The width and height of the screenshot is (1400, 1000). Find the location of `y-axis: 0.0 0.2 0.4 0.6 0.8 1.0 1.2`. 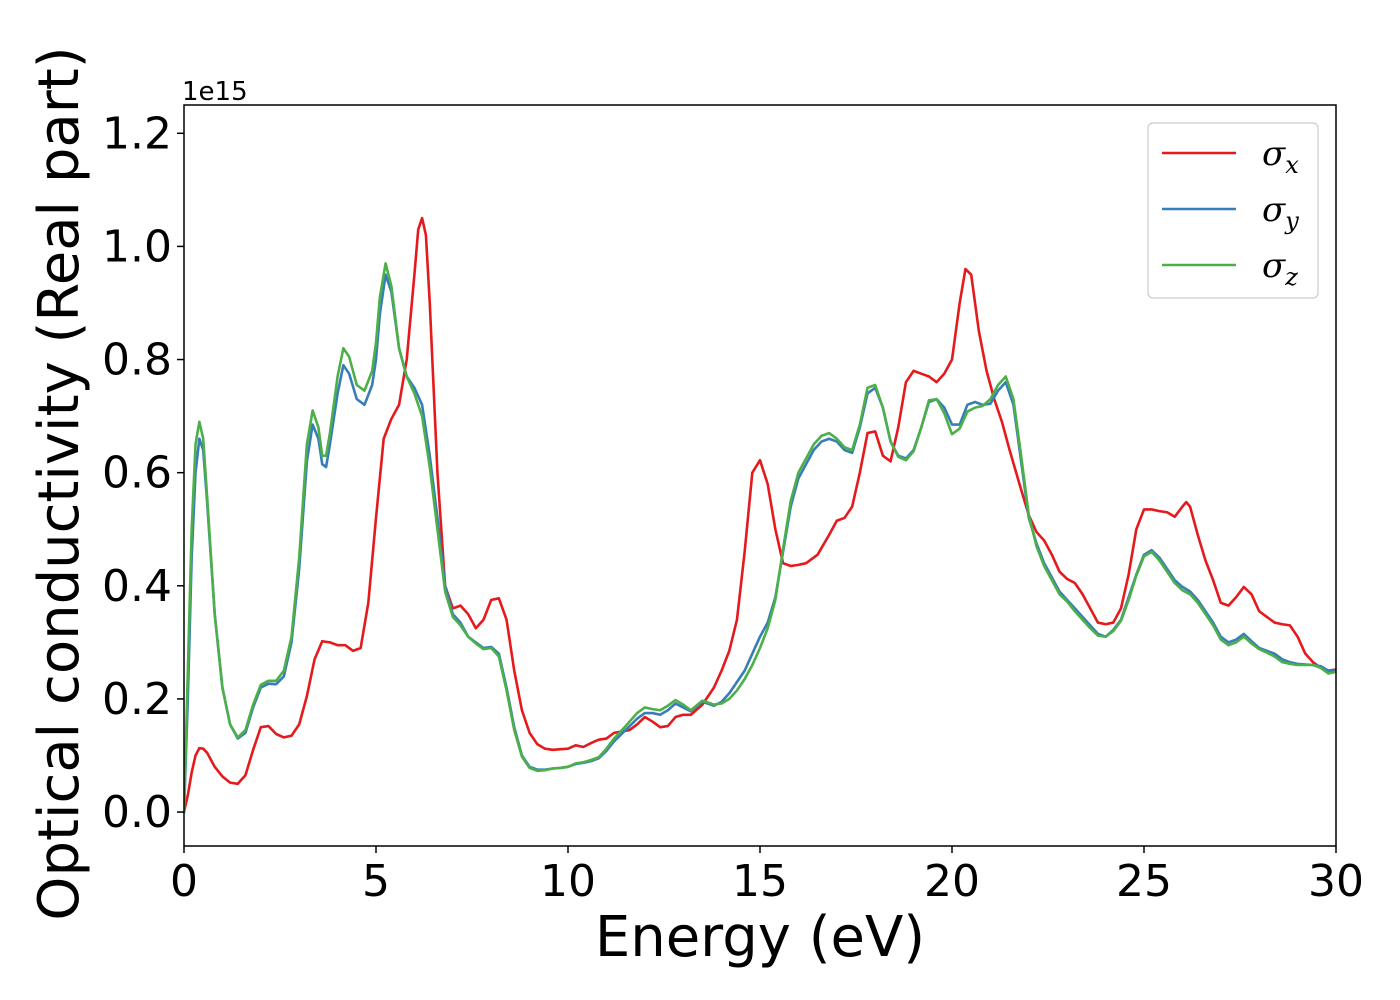

y-axis: 0.0 0.2 0.4 0.6 0.8 1.0 1.2 is located at coordinates (143, 473).